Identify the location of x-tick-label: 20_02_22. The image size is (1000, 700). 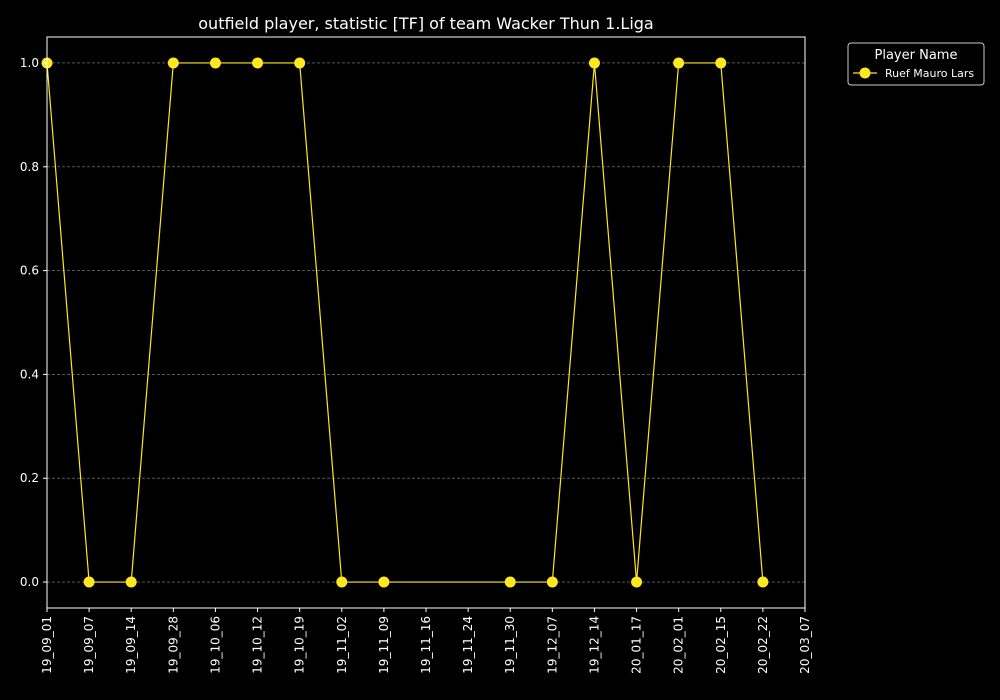
(763, 645).